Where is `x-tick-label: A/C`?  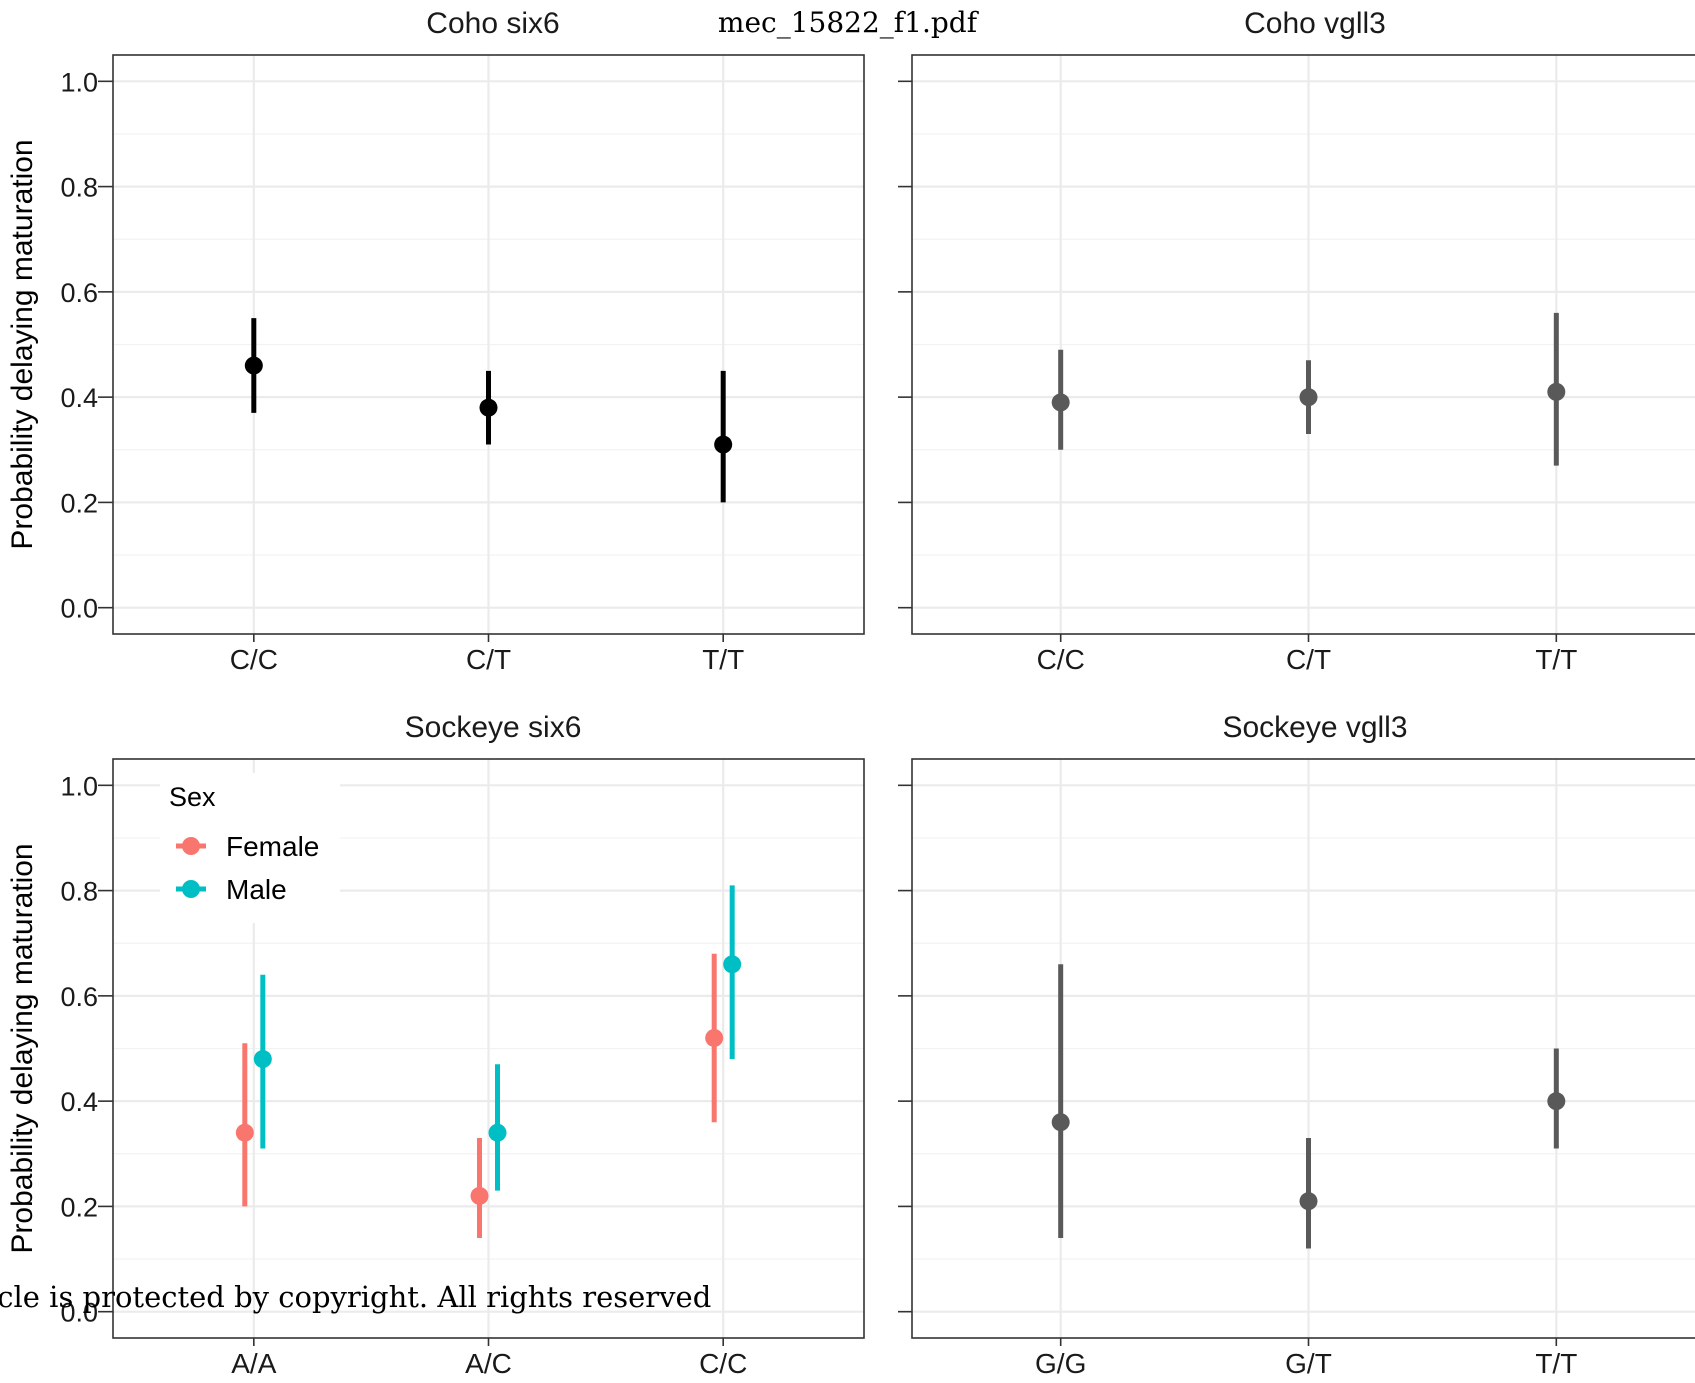 x-tick-label: A/C is located at coordinates (488, 1363).